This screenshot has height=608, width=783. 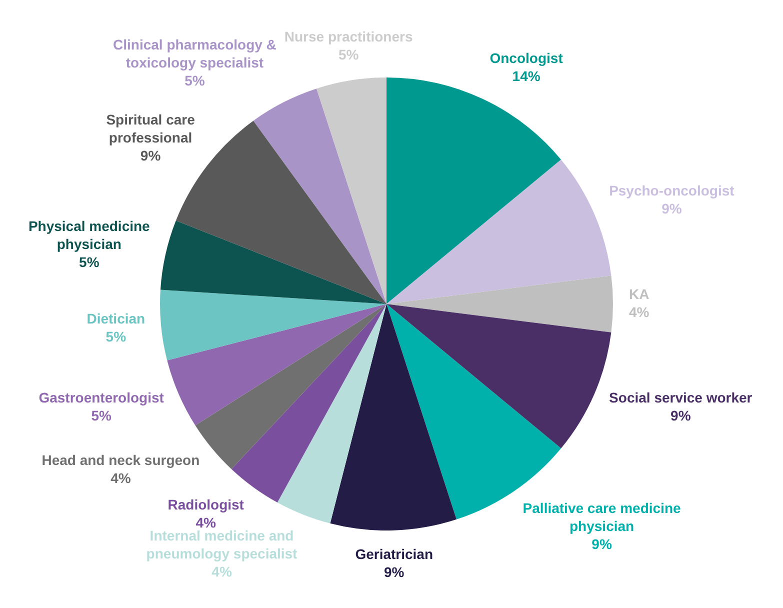 What do you see at coordinates (89, 235) in the screenshot?
I see `slice-label: Physical medicine physician` at bounding box center [89, 235].